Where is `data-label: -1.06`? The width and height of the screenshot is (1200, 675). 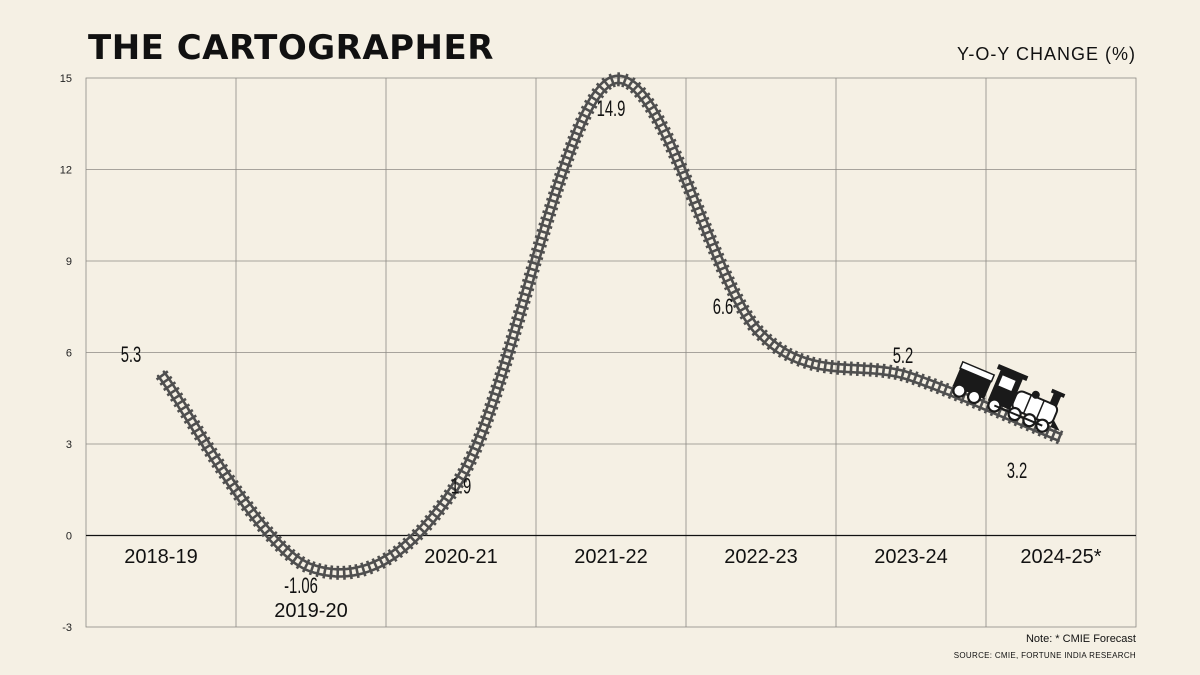 data-label: -1.06 is located at coordinates (301, 585).